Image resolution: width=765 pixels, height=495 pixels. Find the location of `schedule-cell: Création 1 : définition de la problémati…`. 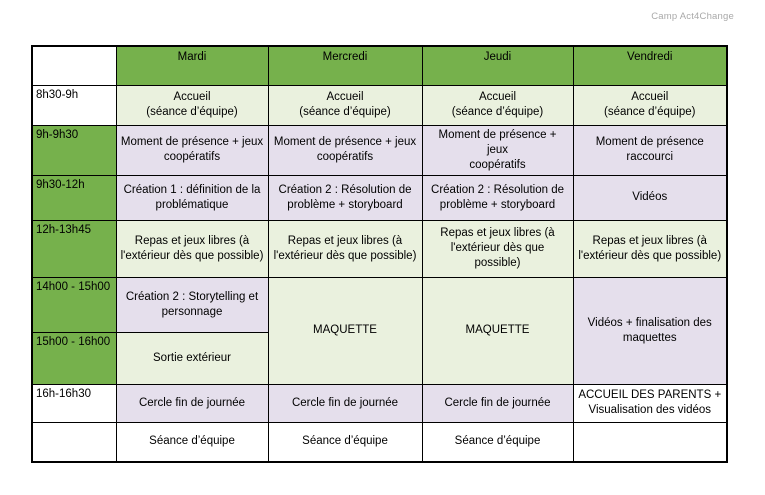

schedule-cell: Création 1 : définition de la problémati… is located at coordinates (192, 197).